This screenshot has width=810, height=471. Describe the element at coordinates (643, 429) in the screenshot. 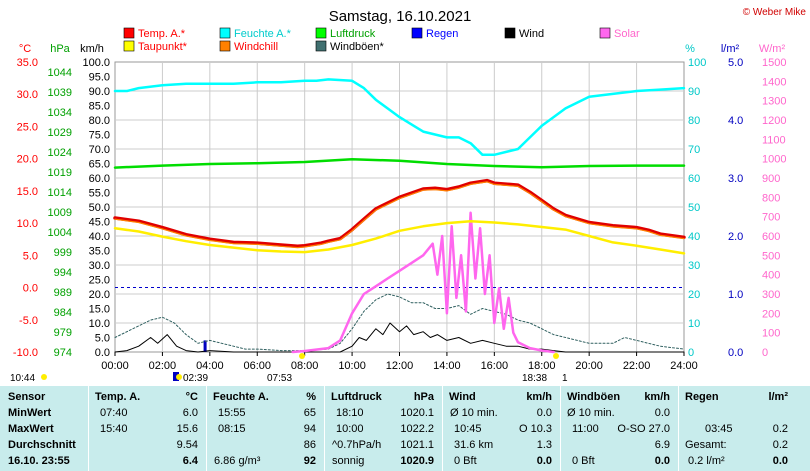

I see `gust-max: O-SO 27.0` at that location.